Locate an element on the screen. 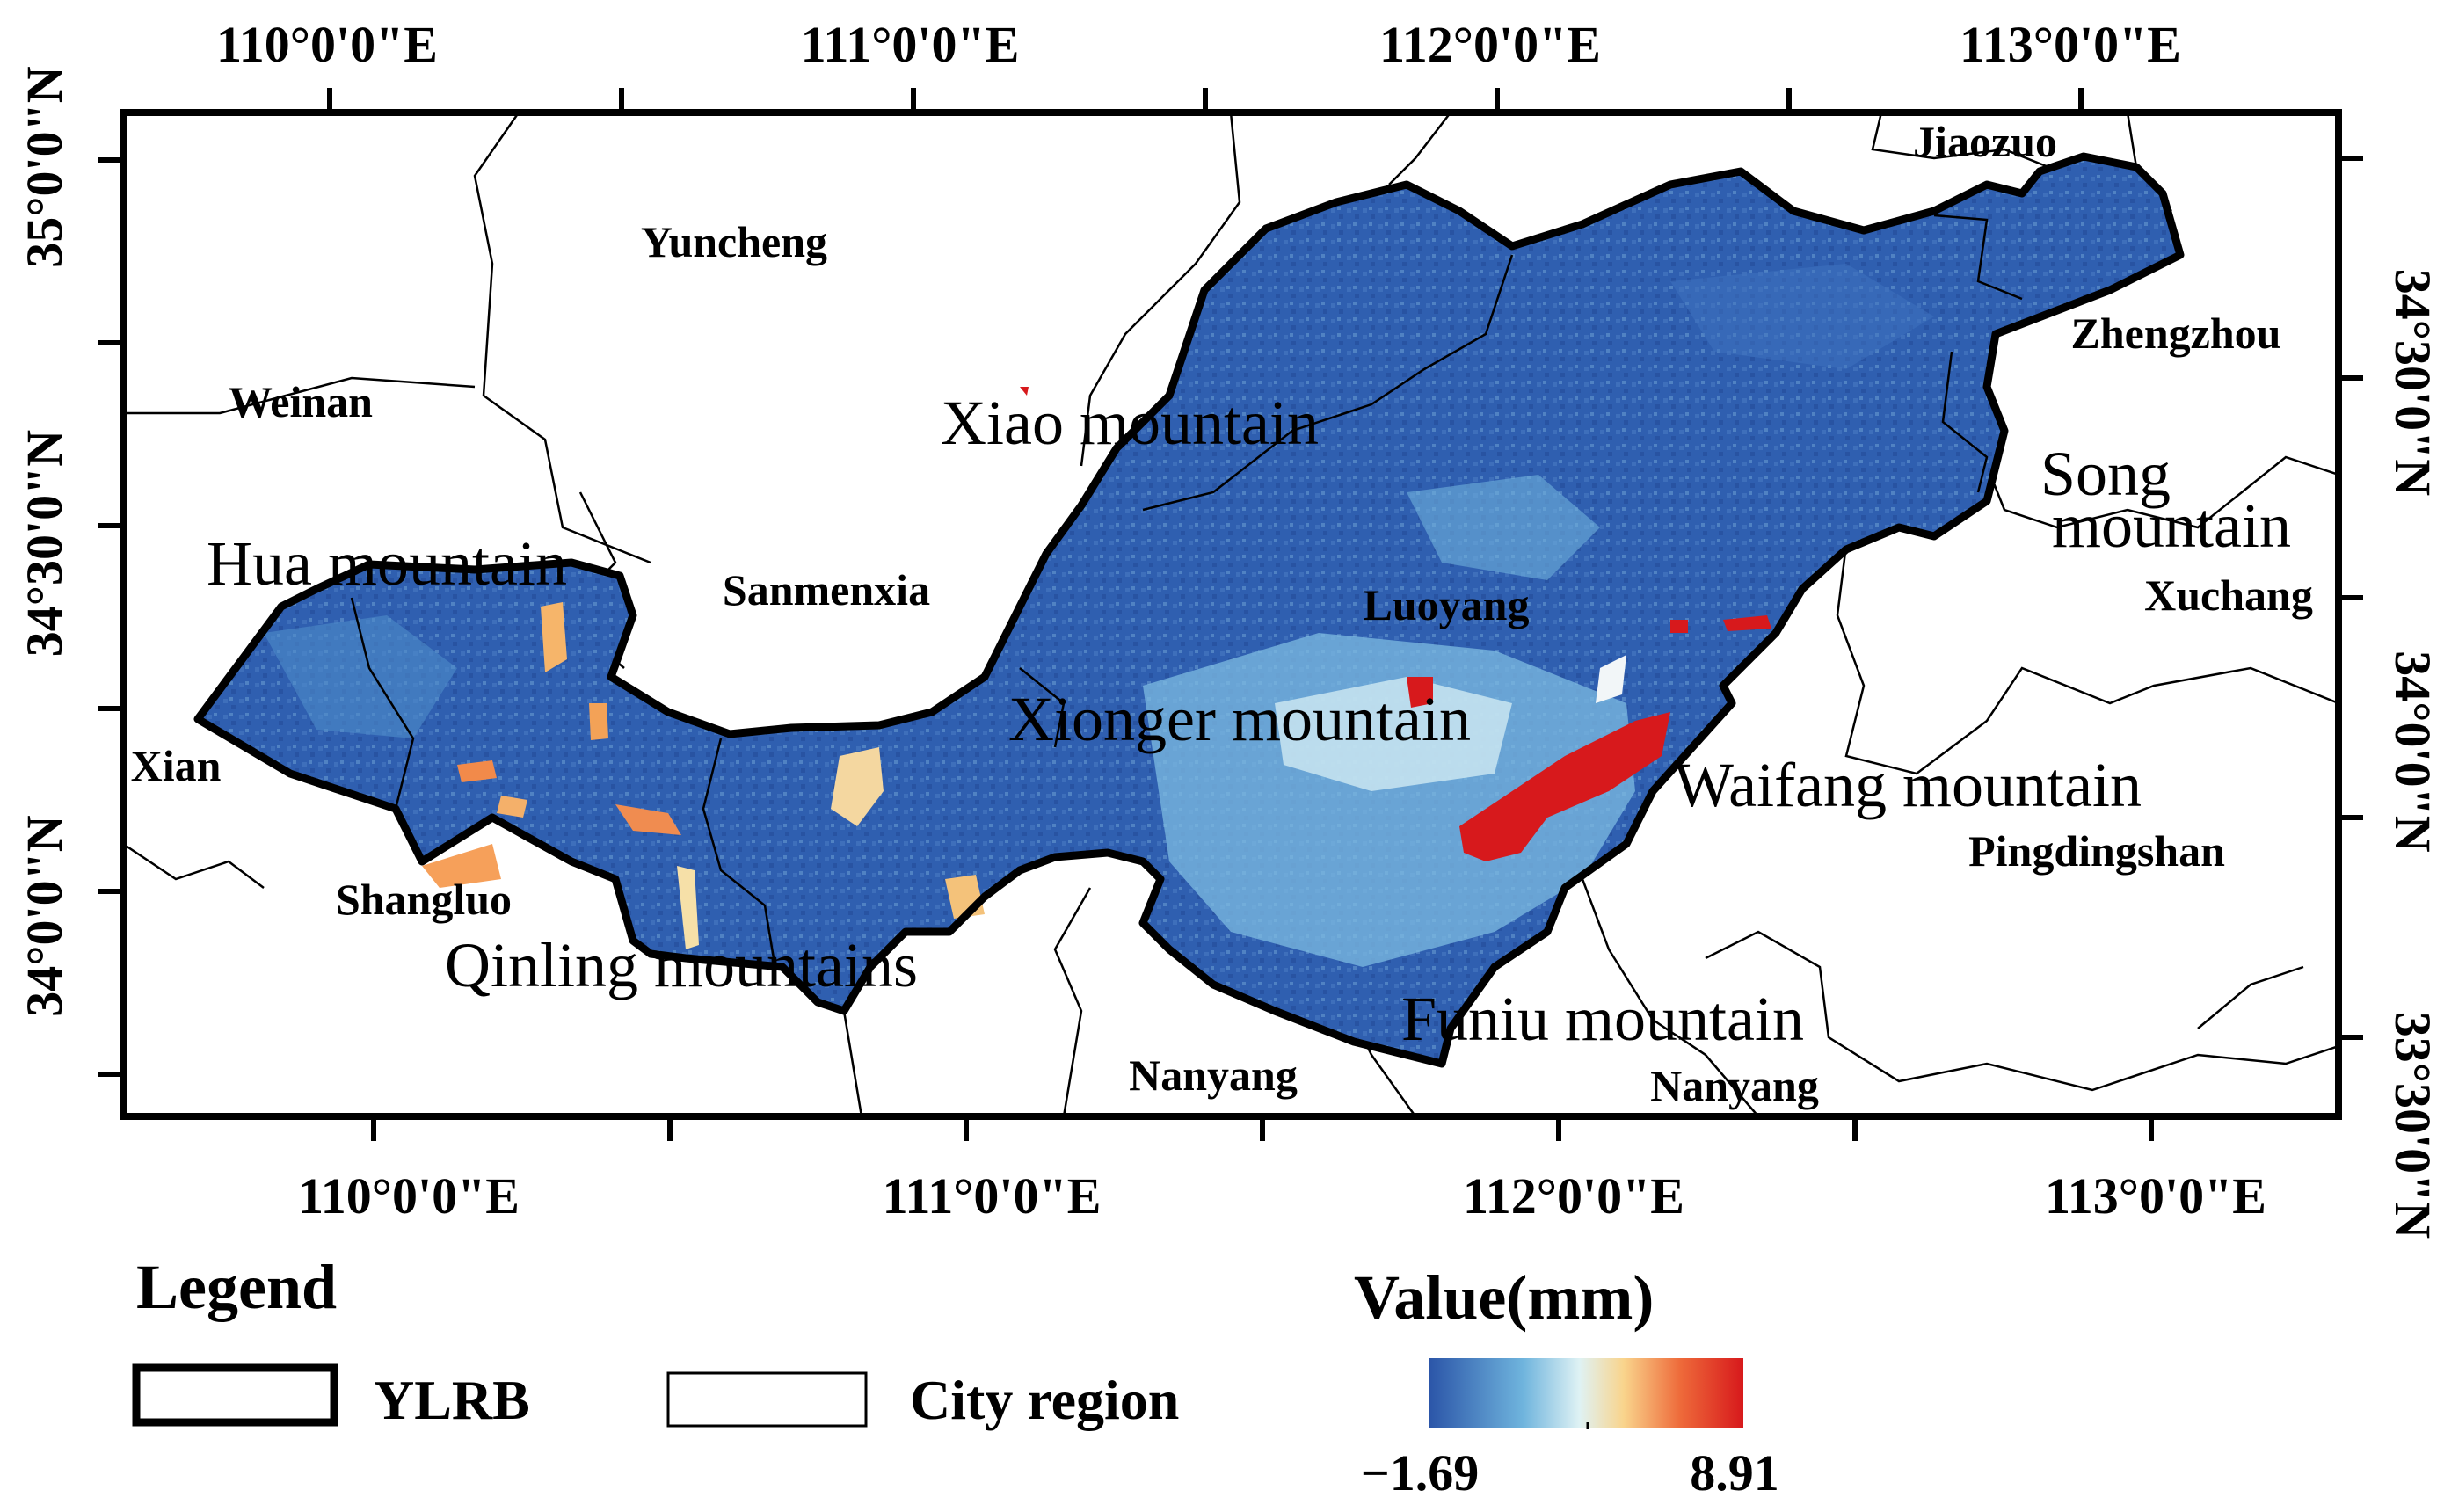 The image size is (2444, 1512). bottom-lon-label: 113°0'0"E is located at coordinates (2155, 1196).